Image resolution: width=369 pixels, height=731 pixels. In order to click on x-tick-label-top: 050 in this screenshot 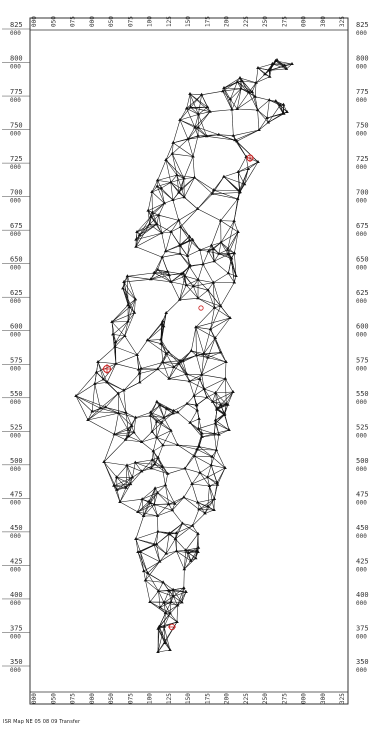, I will do `click(111, 21)`.